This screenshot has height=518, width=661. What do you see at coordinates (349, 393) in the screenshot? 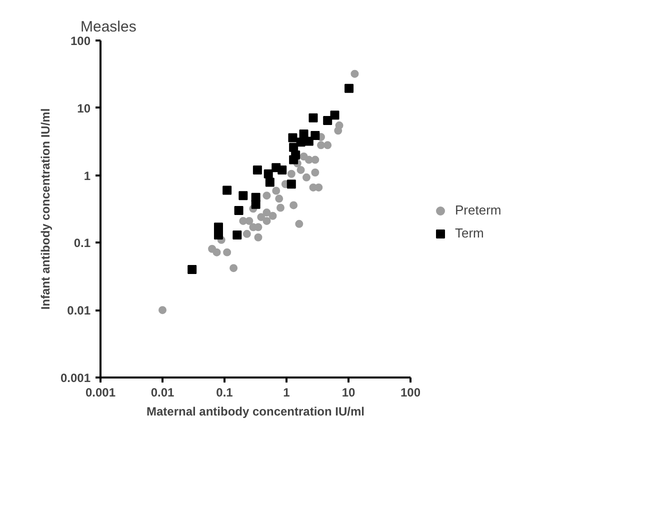
I see `x-tick-label: 10` at bounding box center [349, 393].